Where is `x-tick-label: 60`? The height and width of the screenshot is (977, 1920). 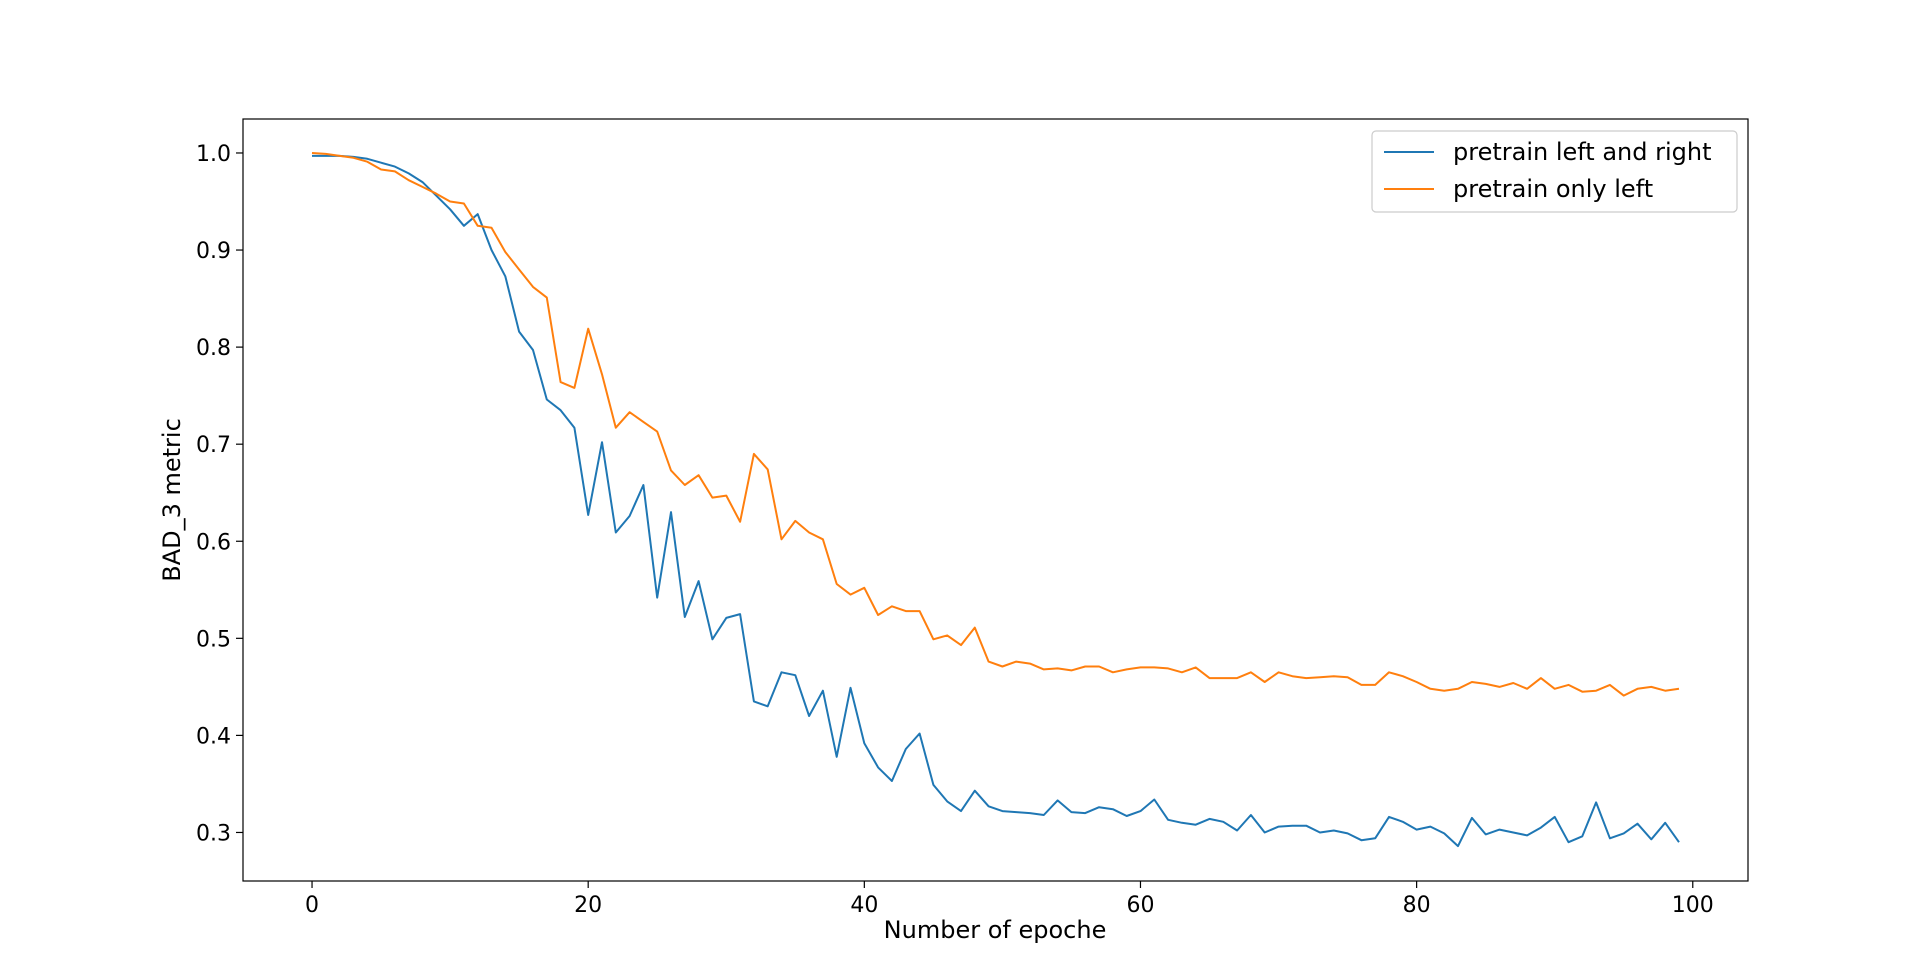 x-tick-label: 60 is located at coordinates (1140, 905).